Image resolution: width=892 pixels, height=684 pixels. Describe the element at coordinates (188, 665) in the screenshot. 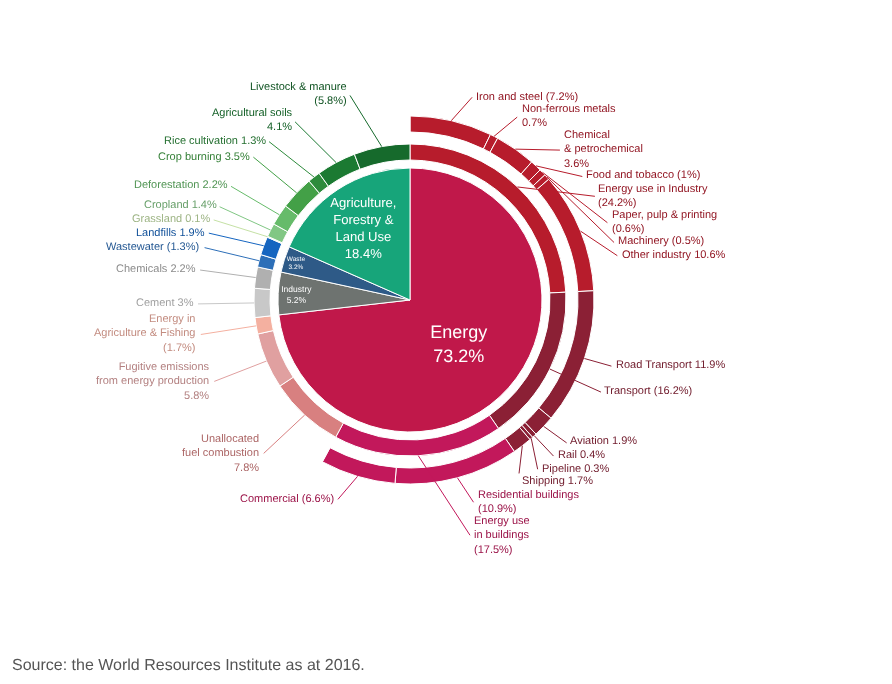

I see `source-note: Source: the World Resources Institute as at 2016.` at that location.